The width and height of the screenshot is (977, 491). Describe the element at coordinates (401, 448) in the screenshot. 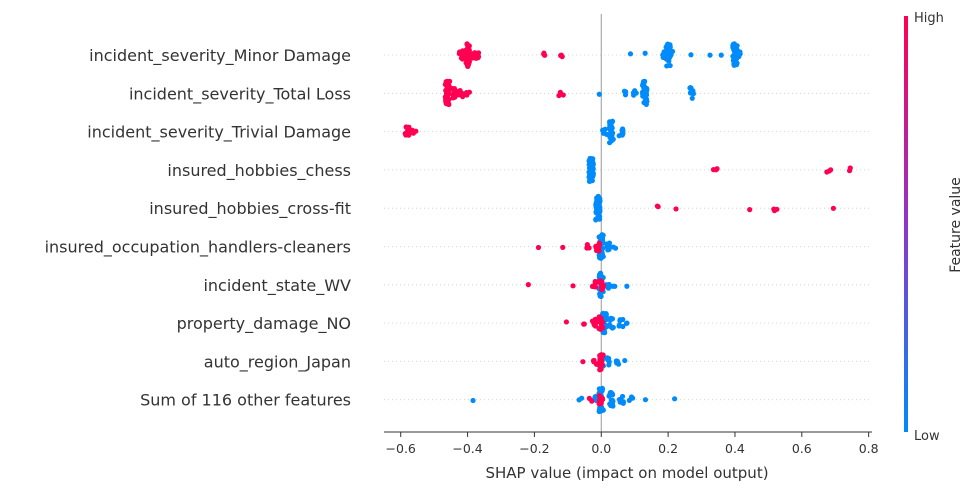

I see `x-tick-label: −0.6` at that location.